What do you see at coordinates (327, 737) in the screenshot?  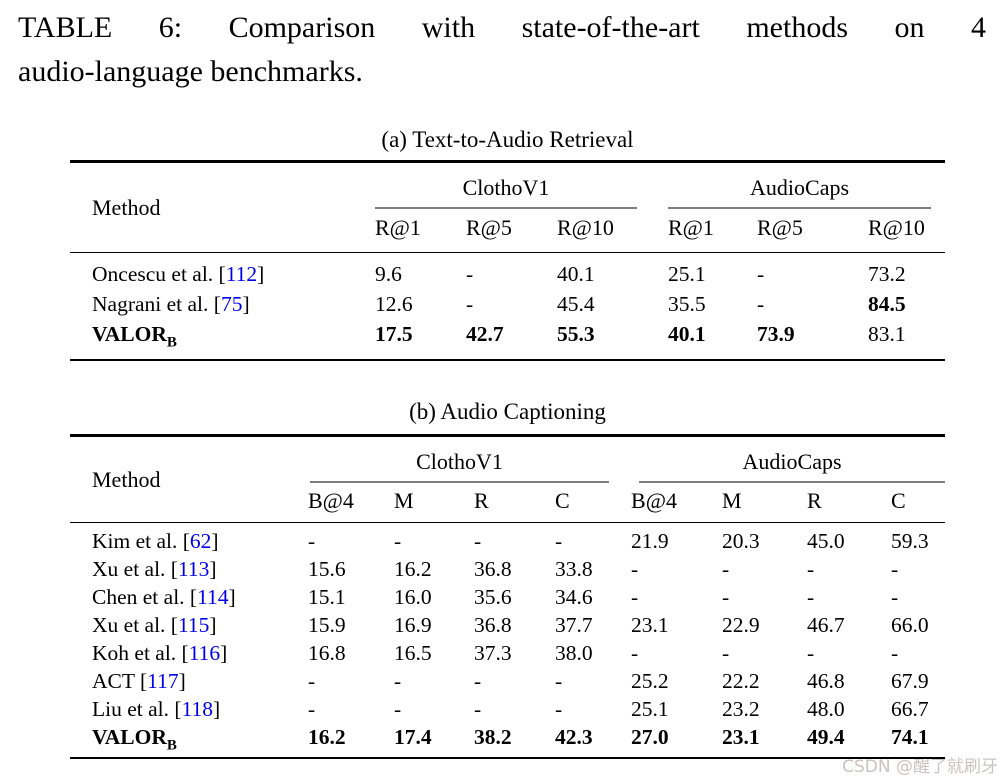 I see `value-cell: 16.2` at bounding box center [327, 737].